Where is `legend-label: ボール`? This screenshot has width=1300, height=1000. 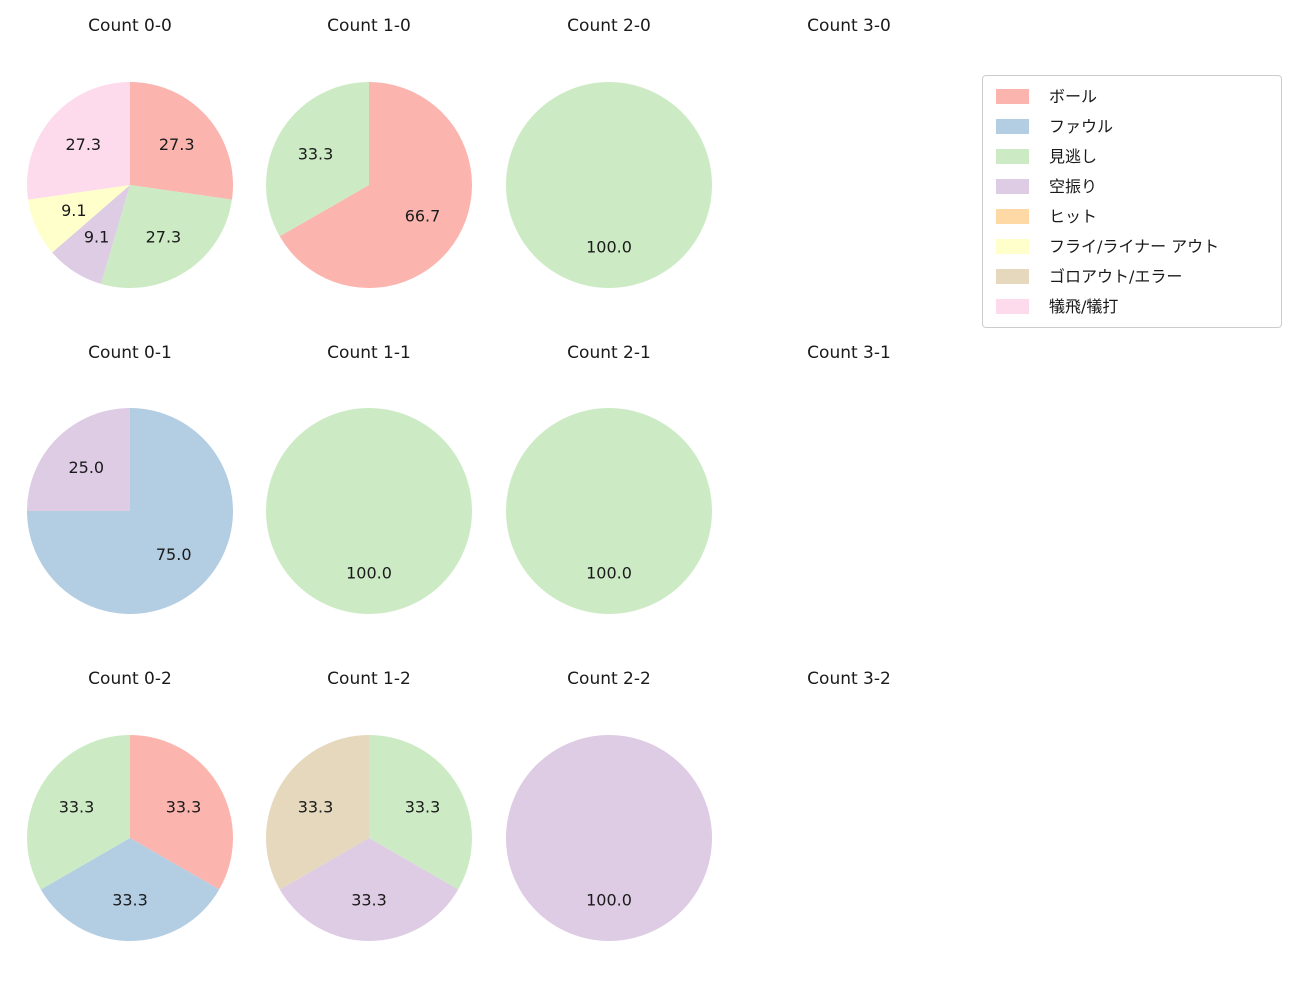 legend-label: ボール is located at coordinates (1073, 96).